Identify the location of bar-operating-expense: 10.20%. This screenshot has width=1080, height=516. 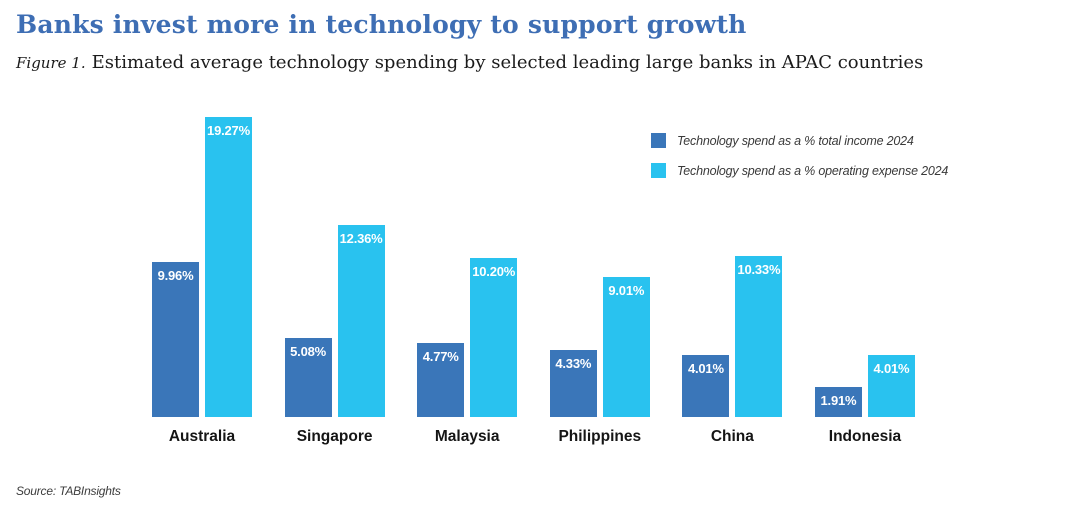
(494, 337).